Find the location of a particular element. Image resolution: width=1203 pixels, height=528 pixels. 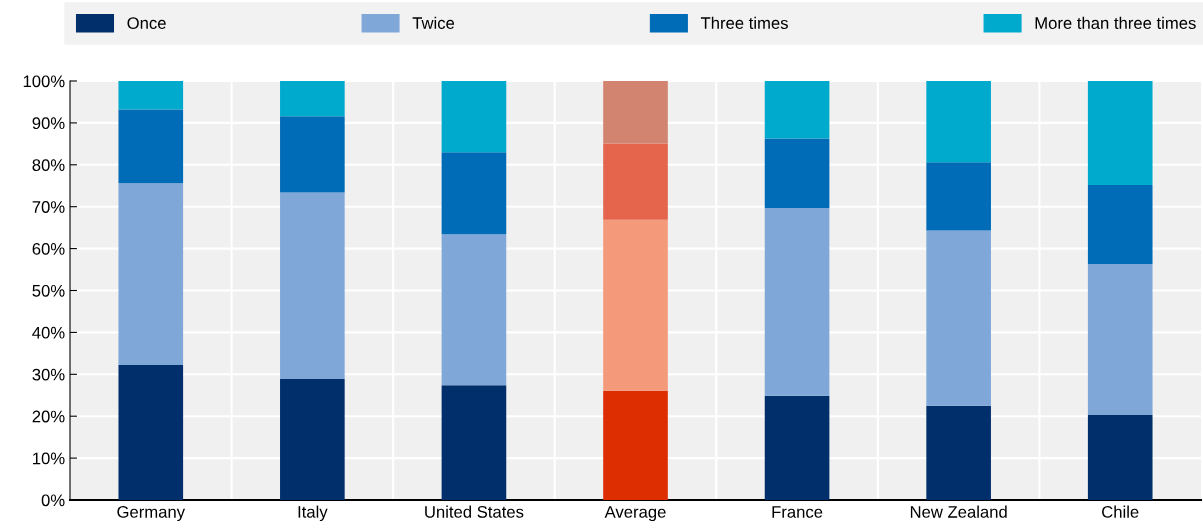

x-tick-label: France is located at coordinates (797, 512).